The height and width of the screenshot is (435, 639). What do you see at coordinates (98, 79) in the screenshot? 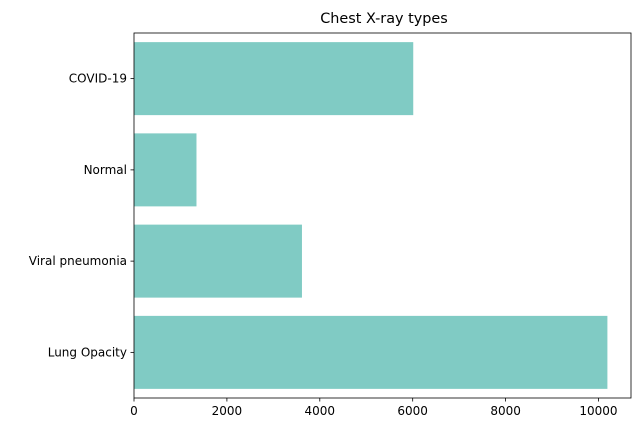
I see `y-tick-label: COVID-19` at bounding box center [98, 79].